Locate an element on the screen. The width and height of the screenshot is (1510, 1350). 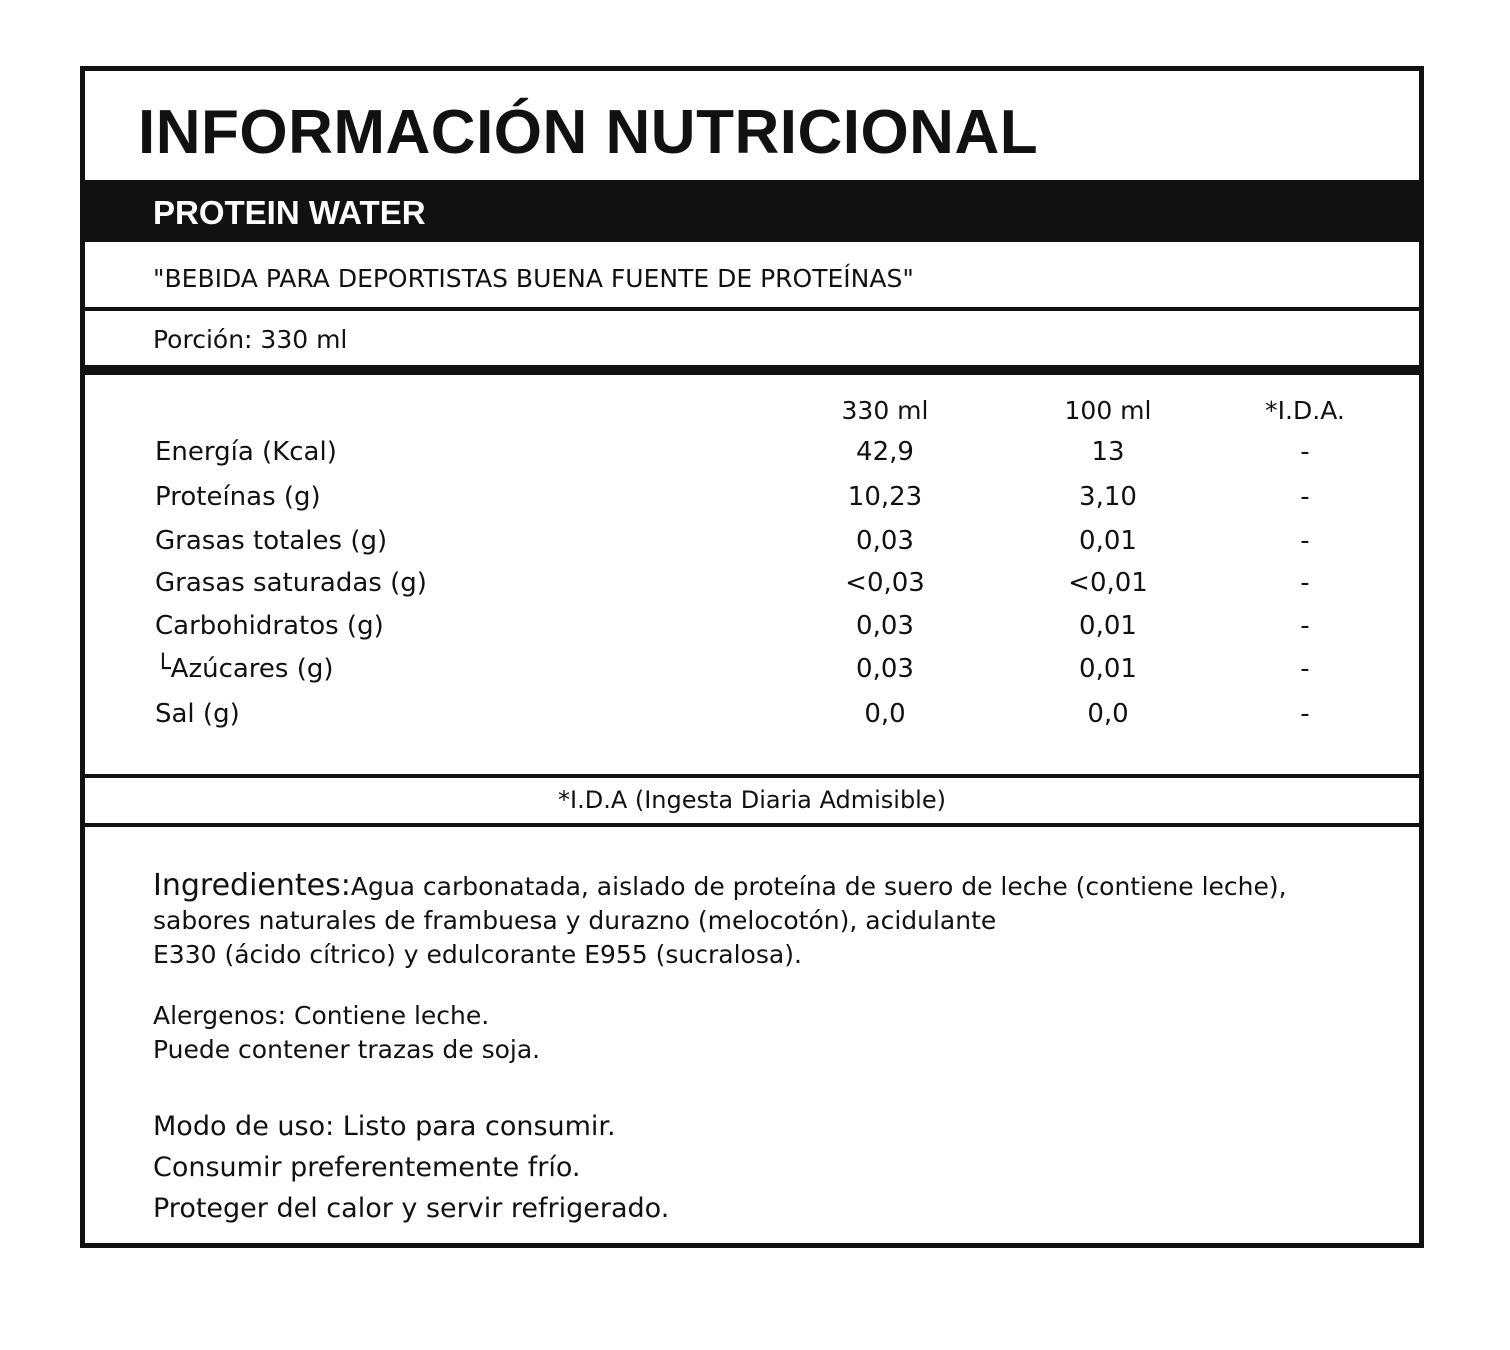
label-title: INFORMACIÓN NUTRICIONAL is located at coordinates (588, 132).